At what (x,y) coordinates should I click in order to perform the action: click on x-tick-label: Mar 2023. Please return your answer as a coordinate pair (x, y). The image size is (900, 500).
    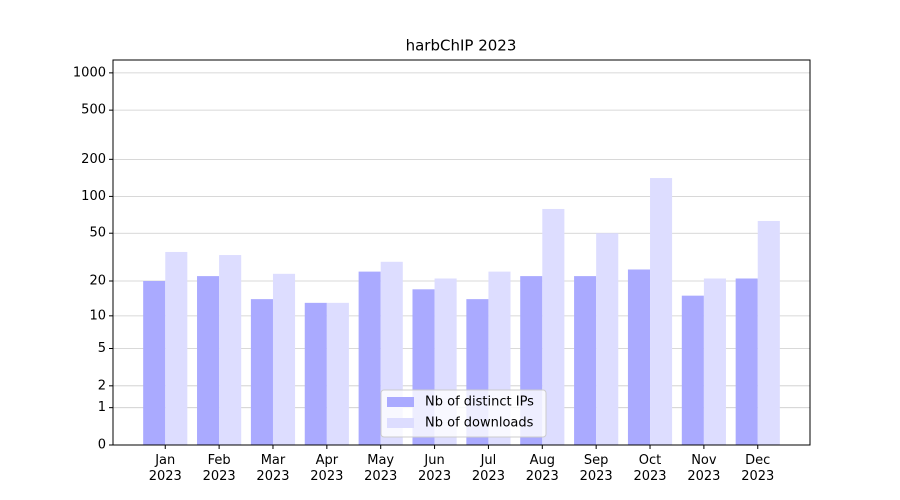
    Looking at the image, I should click on (273, 468).